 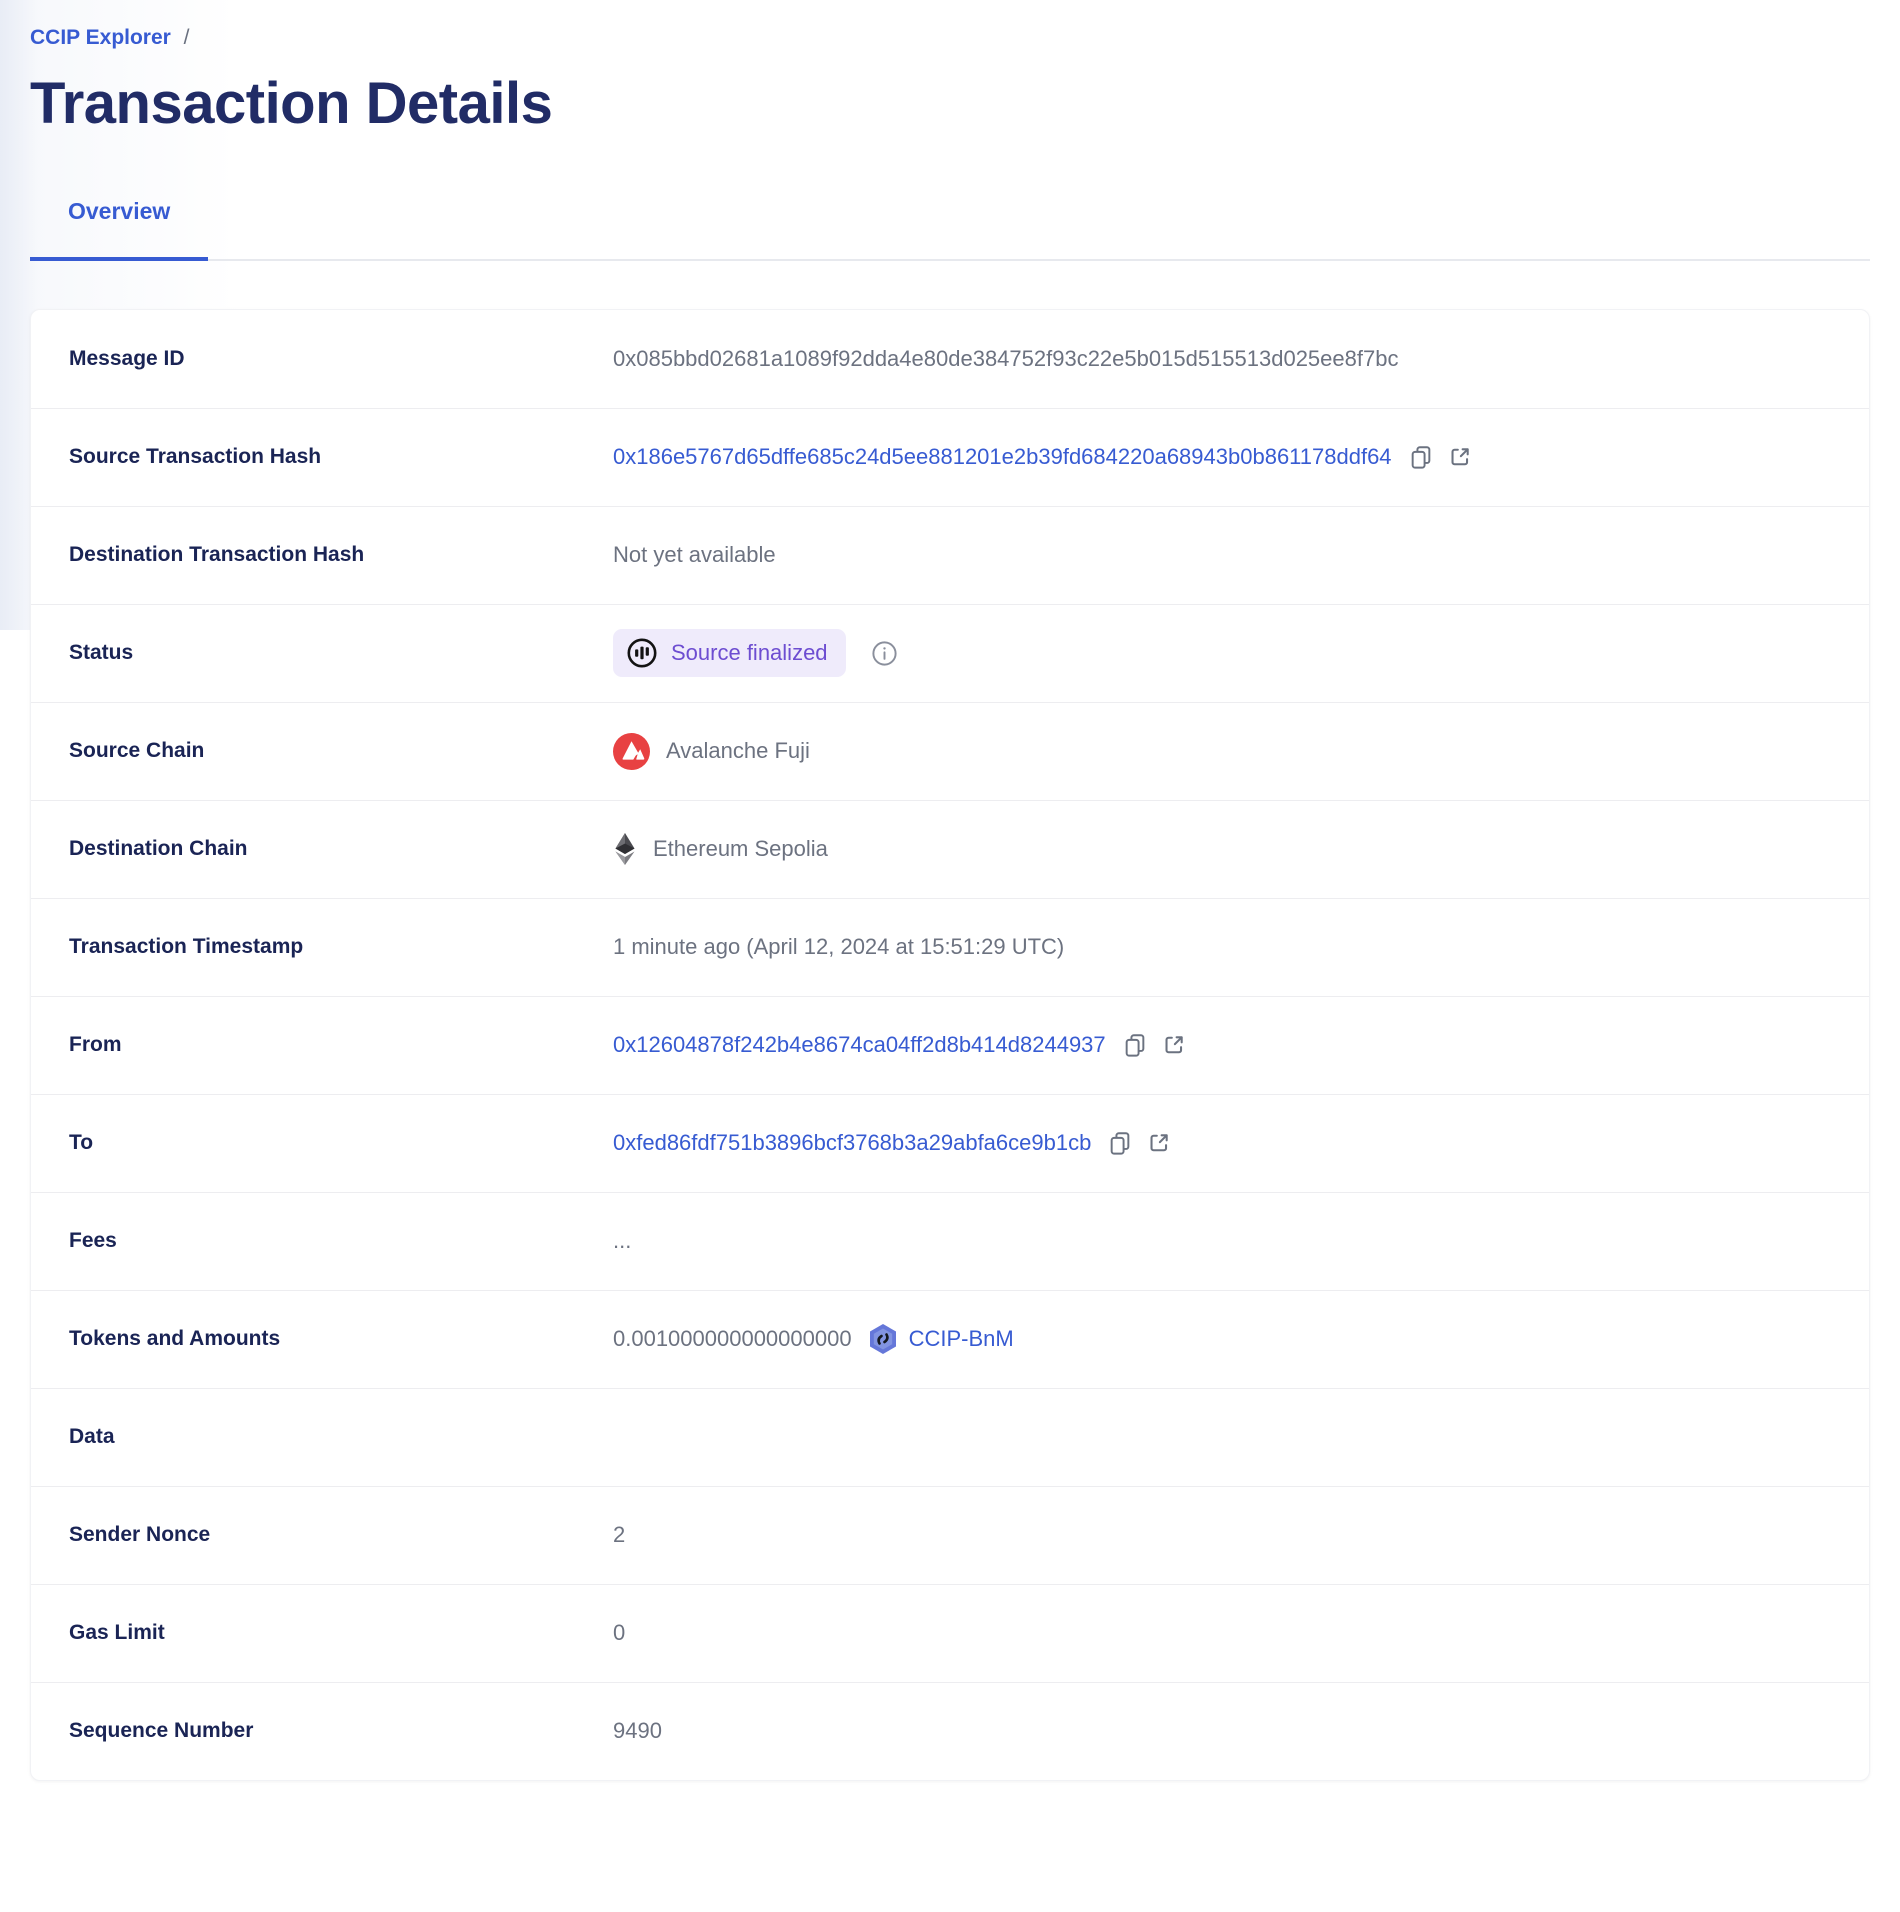 I want to click on row-label-transaction-timestamp: Transaction Timestamp, so click(x=186, y=947).